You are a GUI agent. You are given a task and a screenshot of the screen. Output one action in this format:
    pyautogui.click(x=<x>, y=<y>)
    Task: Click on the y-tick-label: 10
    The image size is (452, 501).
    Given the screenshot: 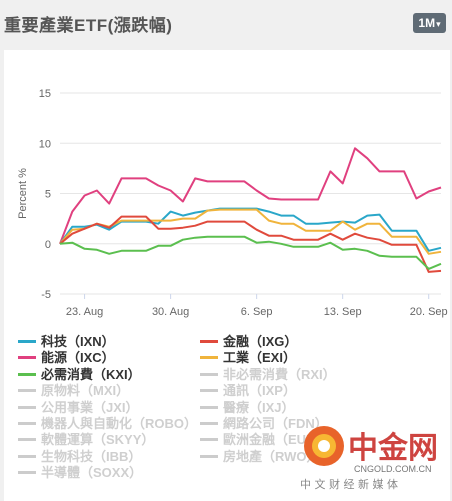 What is the action you would take?
    pyautogui.click(x=45, y=144)
    